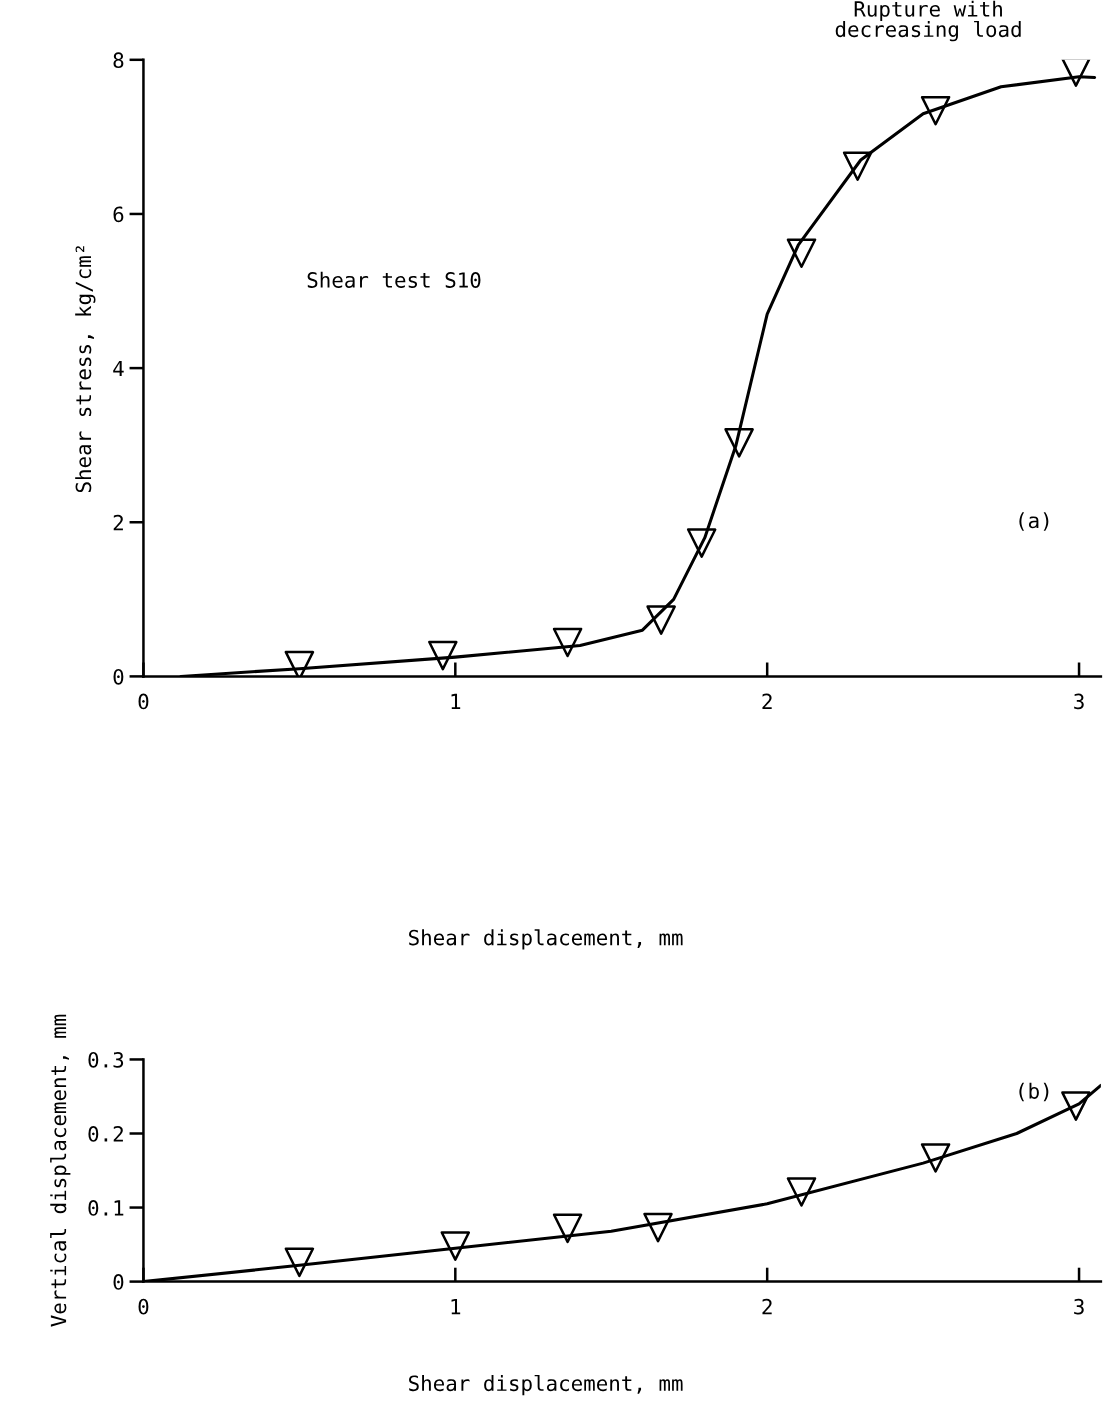 This screenshot has height=1424, width=1112. What do you see at coordinates (394, 279) in the screenshot?
I see `annotation: Shear test S10` at bounding box center [394, 279].